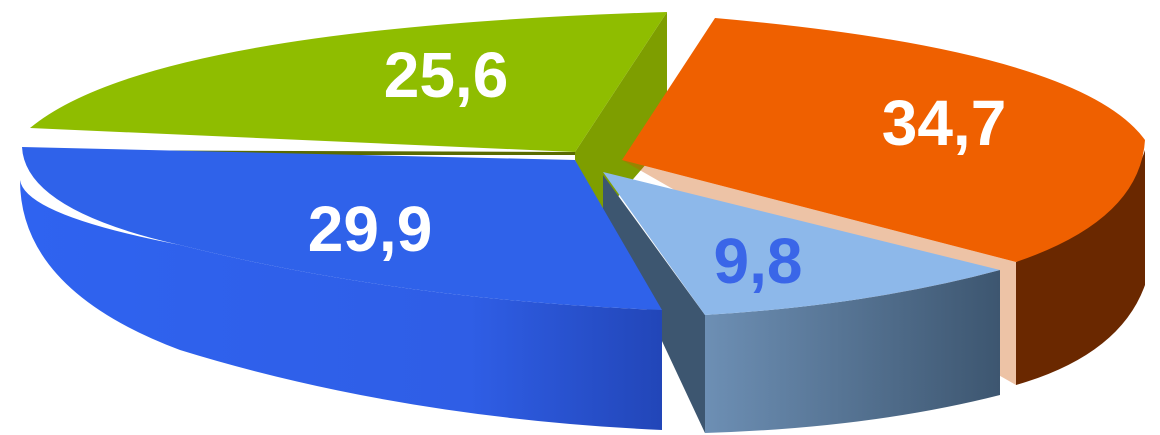 The height and width of the screenshot is (435, 1160). What do you see at coordinates (758, 261) in the screenshot?
I see `data-label-2: 9,8` at bounding box center [758, 261].